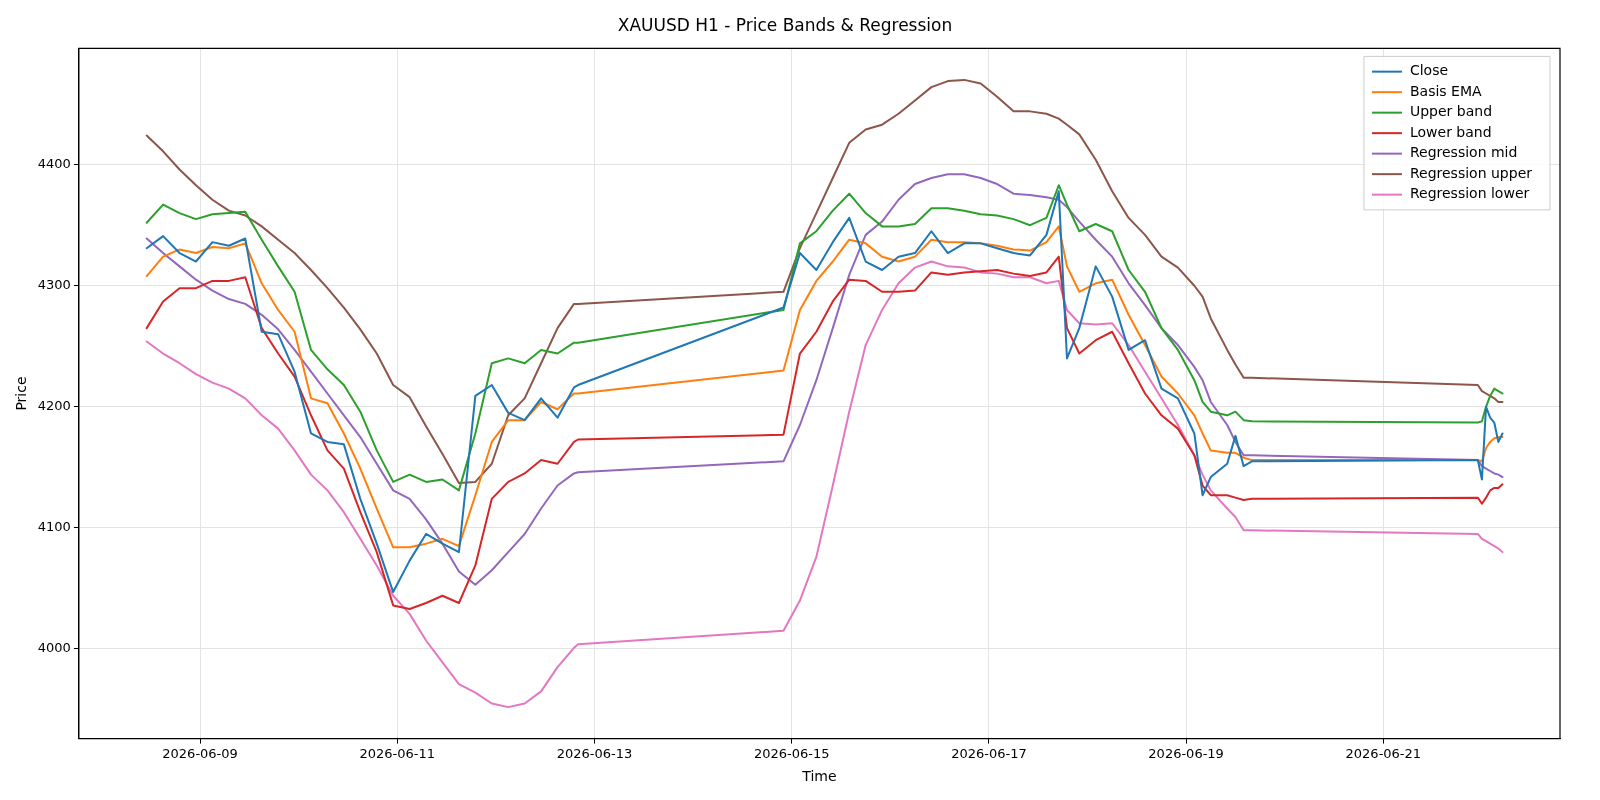 Image resolution: width=1600 pixels, height=800 pixels. What do you see at coordinates (1451, 111) in the screenshot?
I see `legend-label: Upper band` at bounding box center [1451, 111].